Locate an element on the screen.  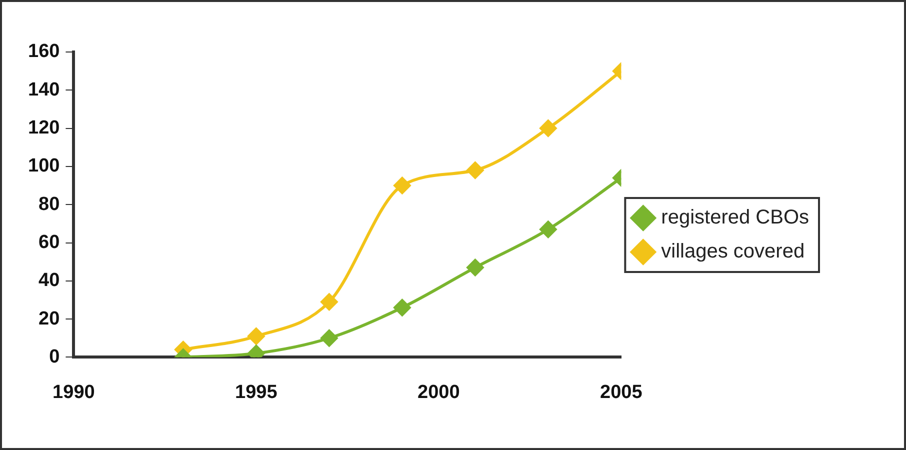
y-tick-label: 120 is located at coordinates (44, 128).